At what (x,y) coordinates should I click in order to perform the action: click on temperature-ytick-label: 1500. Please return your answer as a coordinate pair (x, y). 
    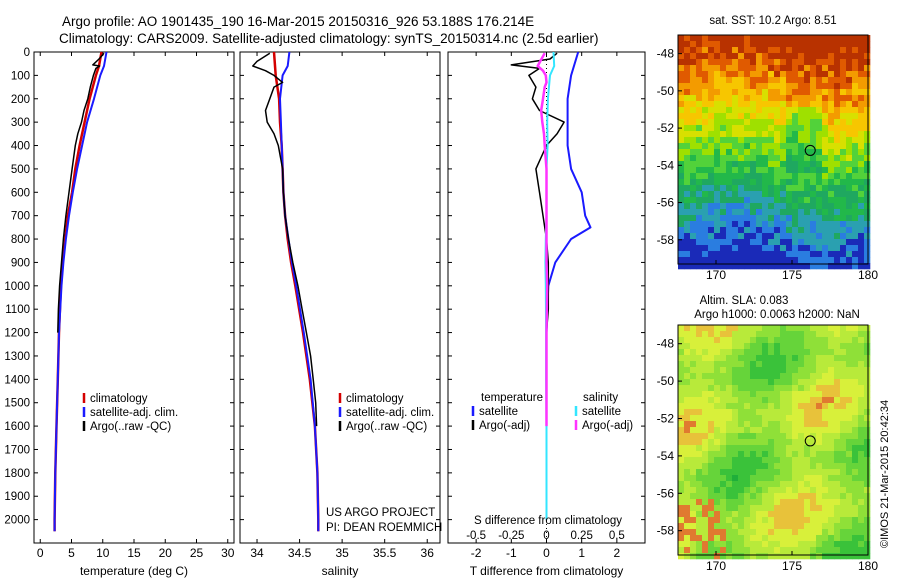
    Looking at the image, I should click on (17, 404).